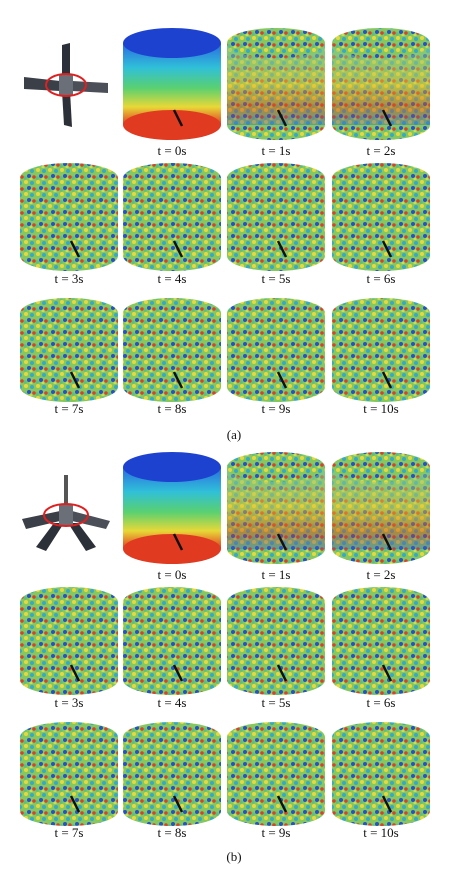 Image resolution: width=468 pixels, height=874 pixels. I want to click on panel-label: (b), so click(233, 856).